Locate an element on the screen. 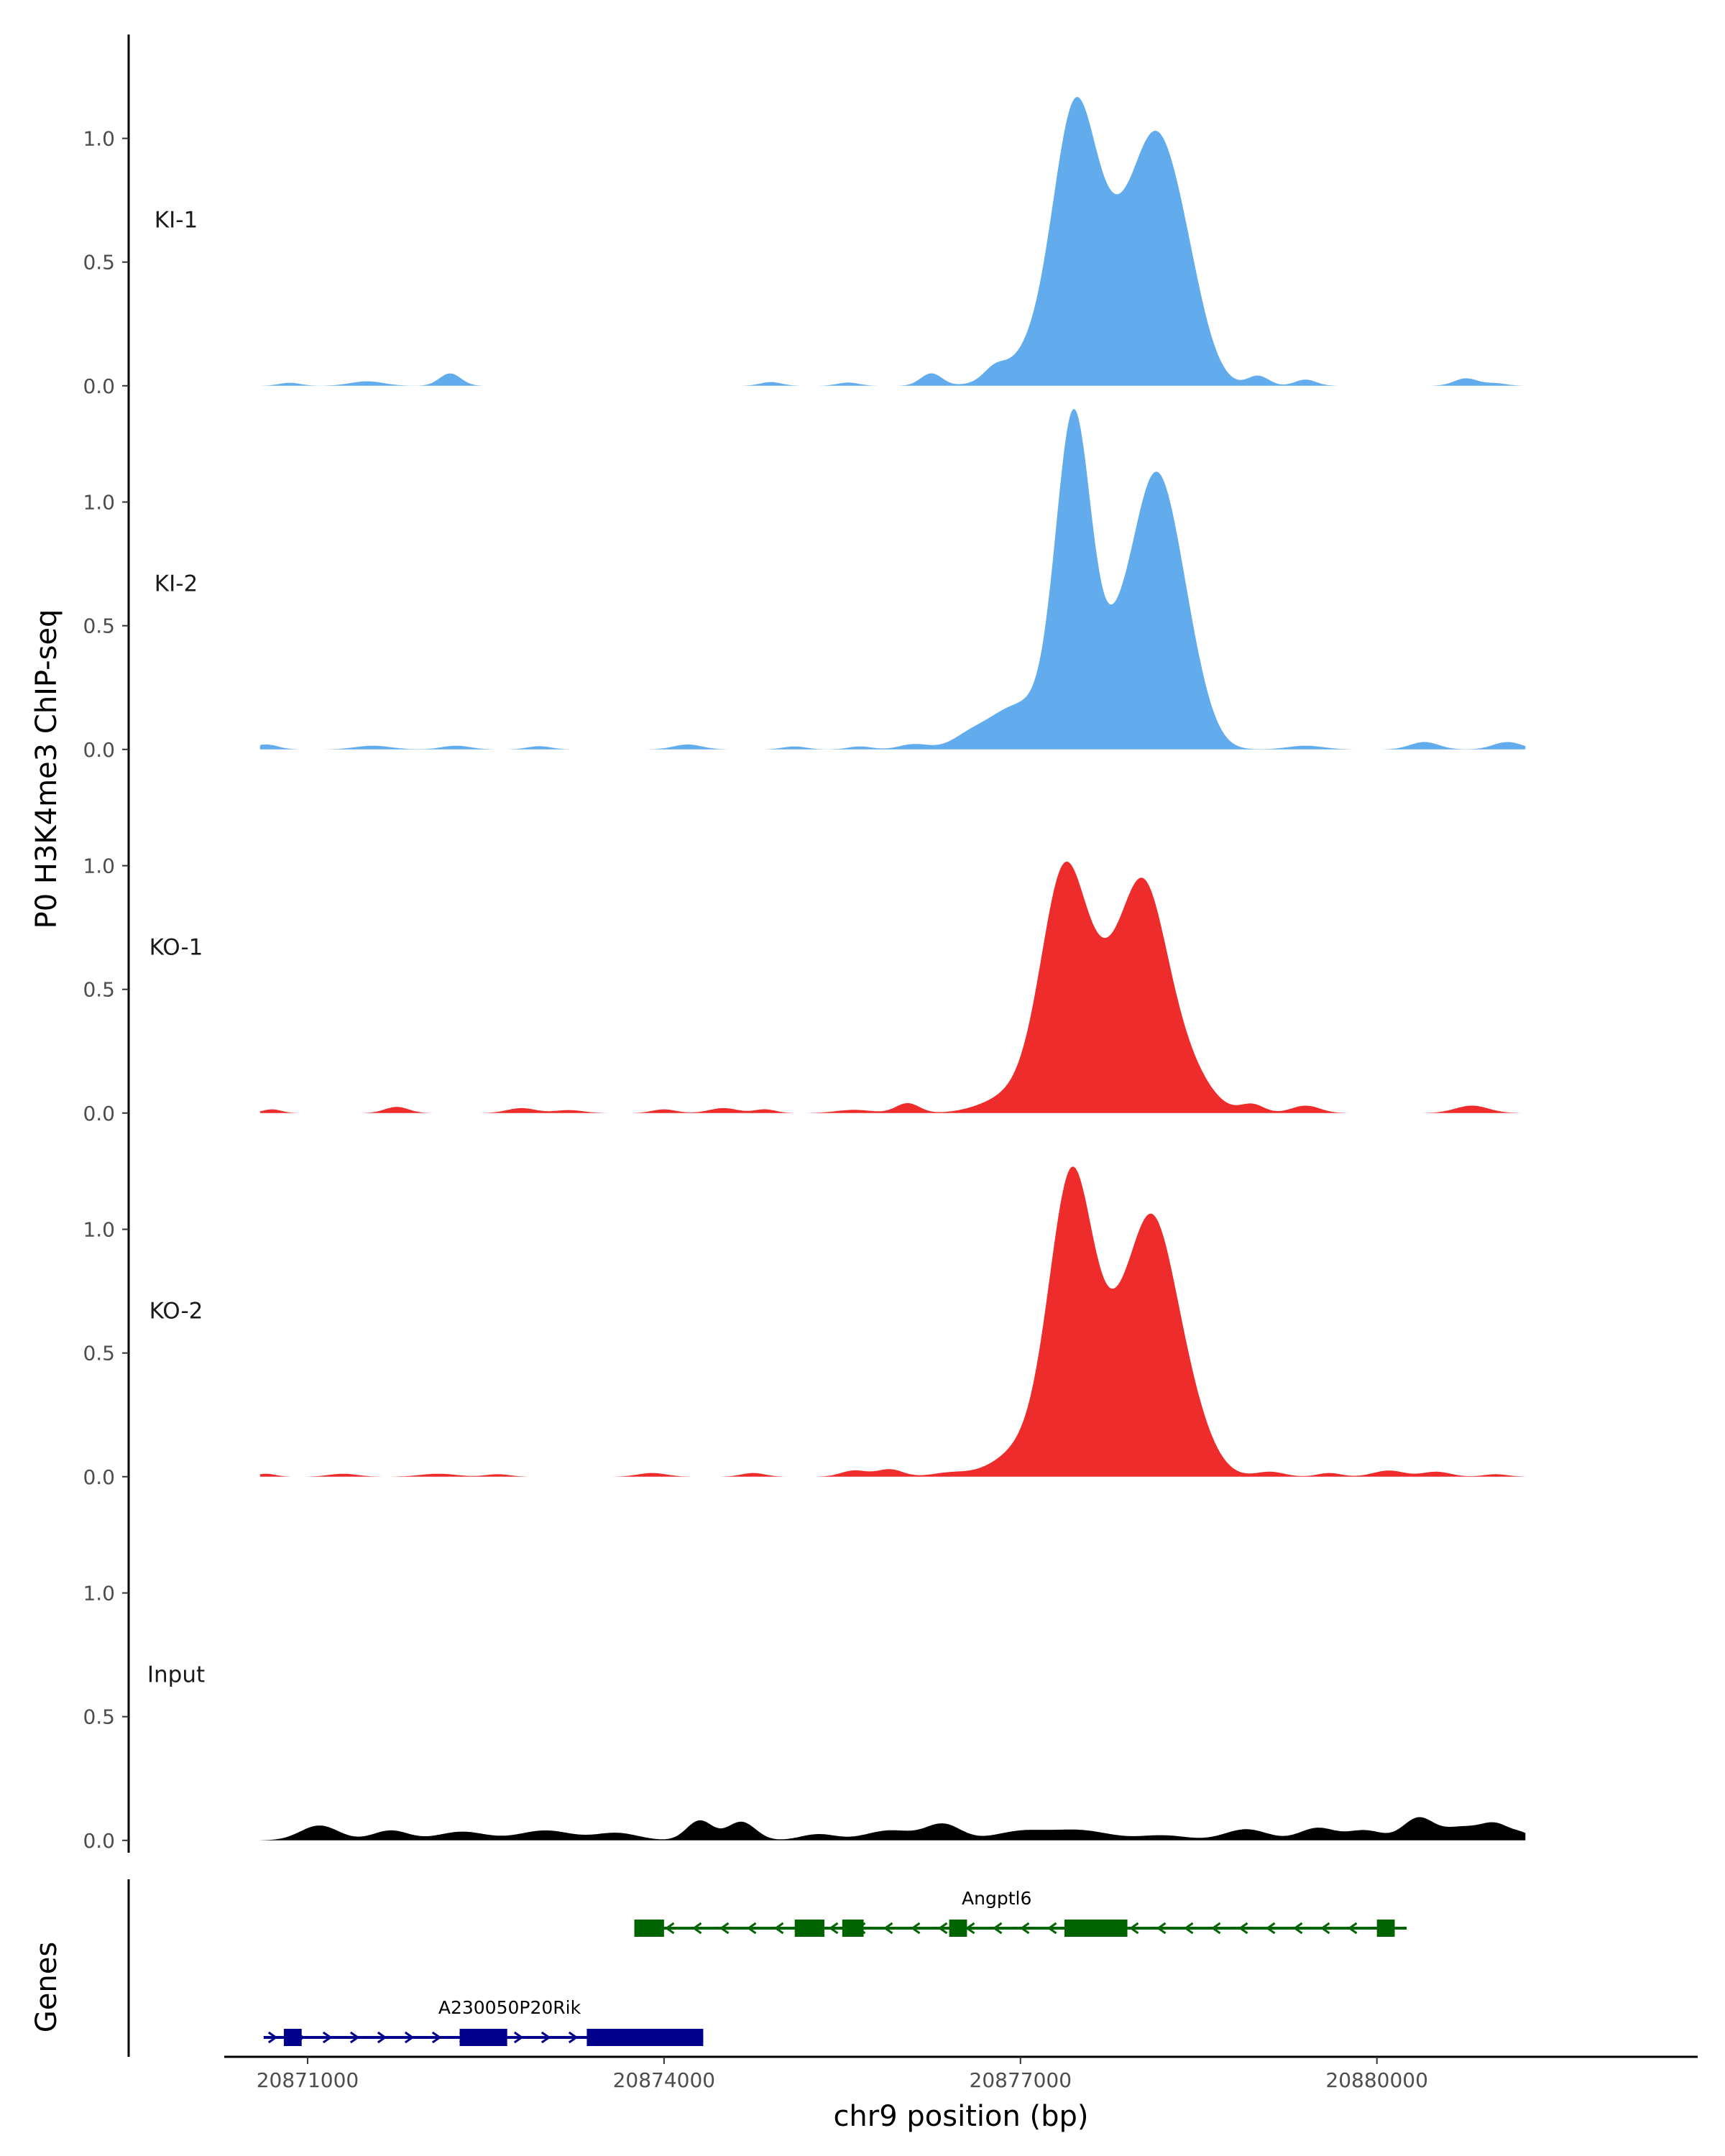  track-label: KI-2 is located at coordinates (176, 583).